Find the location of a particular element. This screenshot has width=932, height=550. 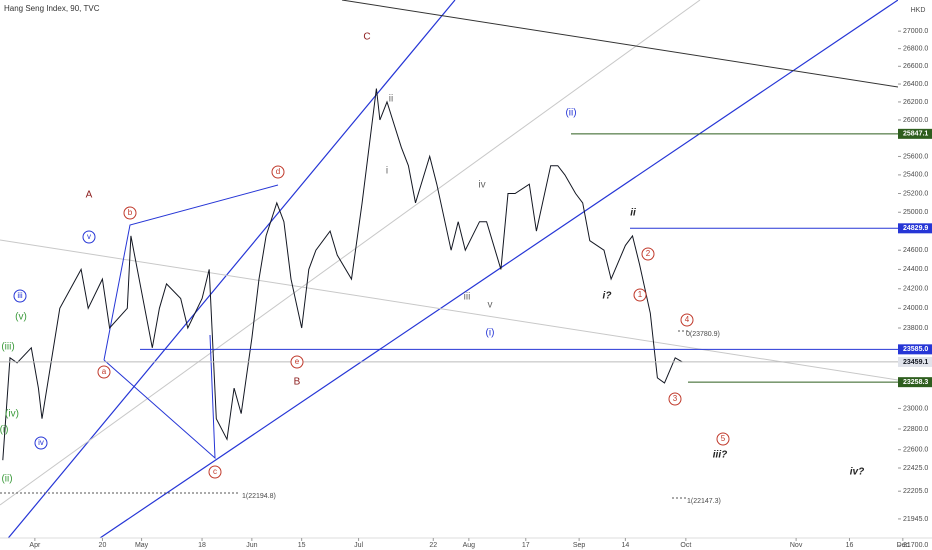

price-tag-label: 24829.9 is located at coordinates (915, 228).